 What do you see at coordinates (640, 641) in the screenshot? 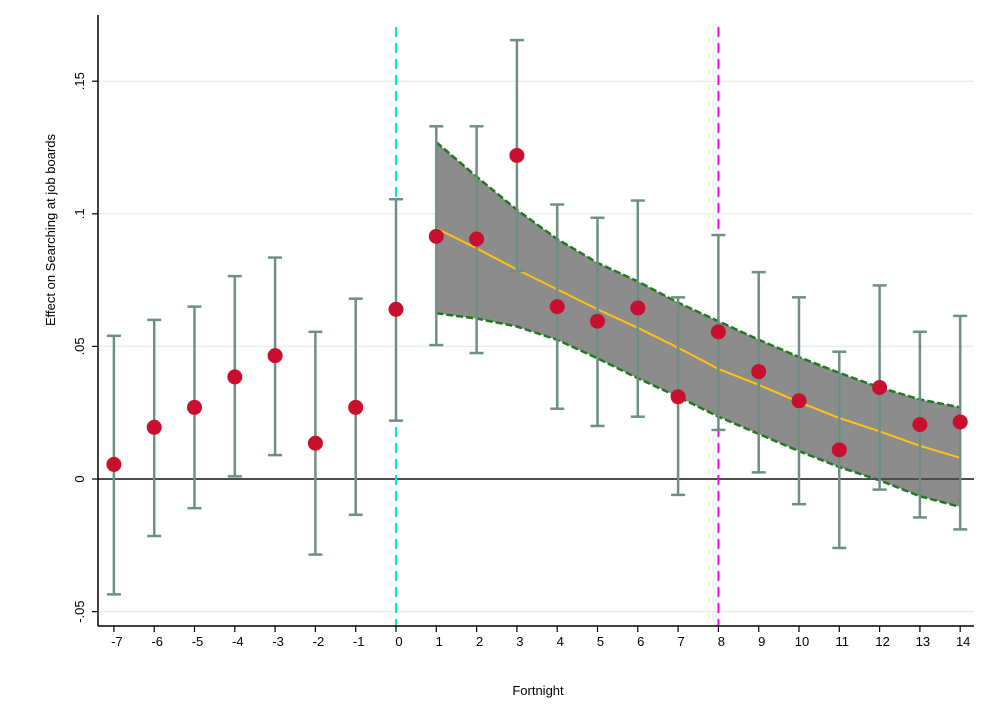
I see `x-tick-label: 6` at bounding box center [640, 641].